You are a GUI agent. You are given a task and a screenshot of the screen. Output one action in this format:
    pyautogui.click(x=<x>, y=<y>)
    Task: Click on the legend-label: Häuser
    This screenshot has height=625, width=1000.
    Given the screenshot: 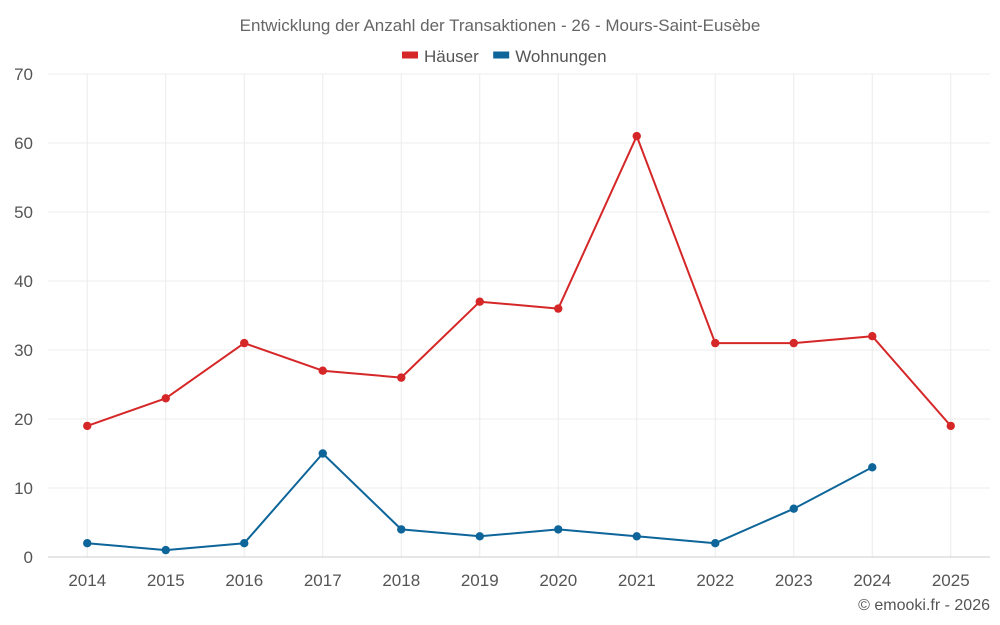 What is the action you would take?
    pyautogui.click(x=451, y=56)
    